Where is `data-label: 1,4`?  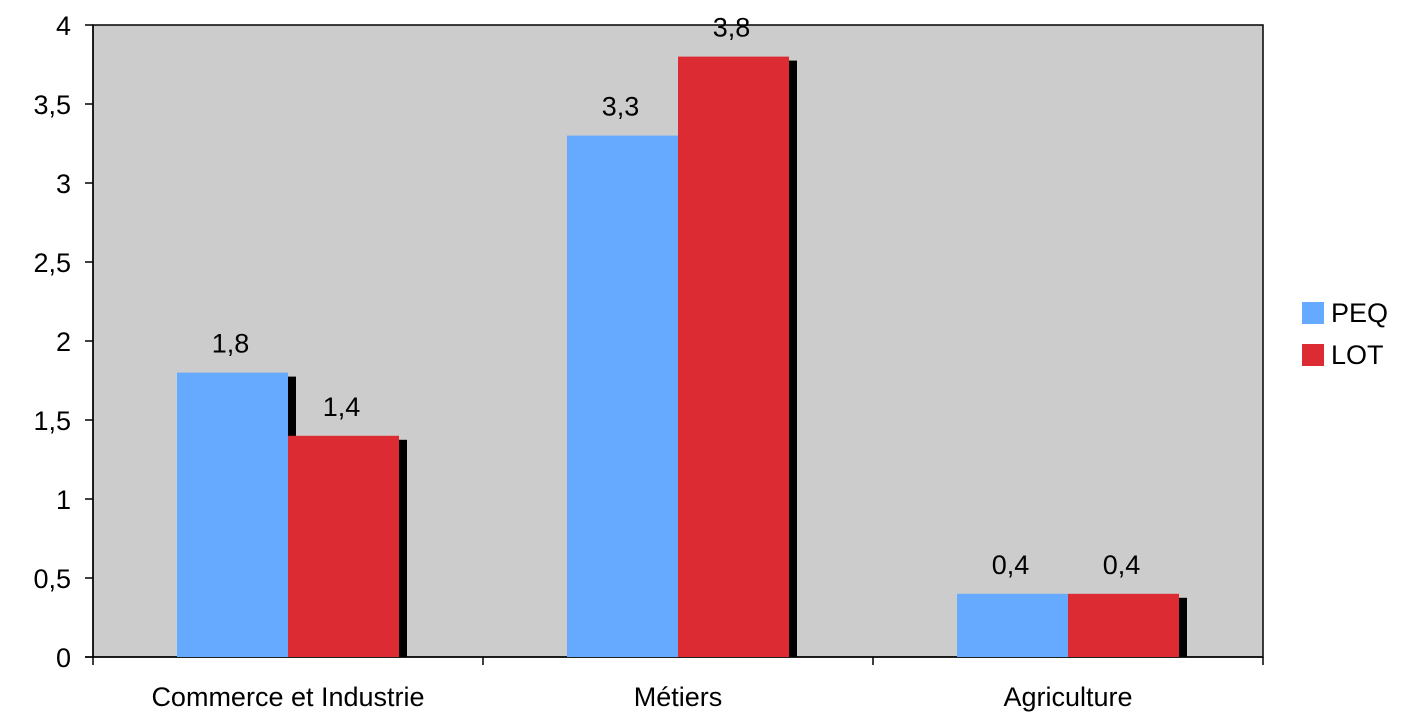
data-label: 1,4 is located at coordinates (342, 407).